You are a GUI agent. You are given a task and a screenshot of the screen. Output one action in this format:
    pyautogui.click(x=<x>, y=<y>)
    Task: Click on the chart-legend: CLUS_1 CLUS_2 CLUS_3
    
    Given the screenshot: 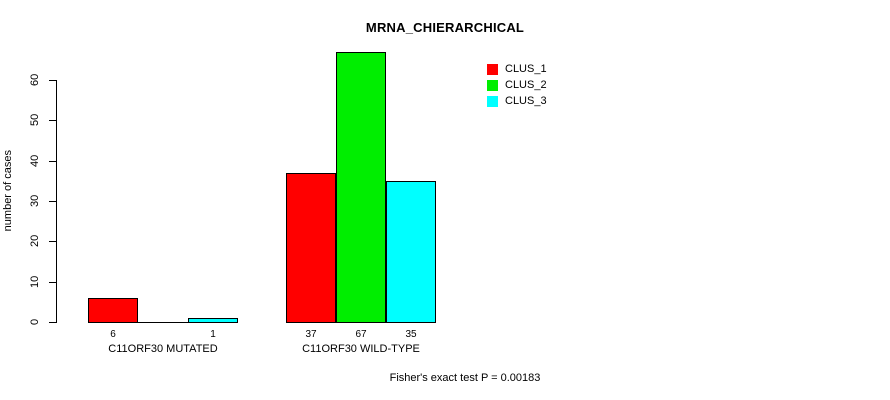 What is the action you would take?
    pyautogui.click(x=542, y=85)
    